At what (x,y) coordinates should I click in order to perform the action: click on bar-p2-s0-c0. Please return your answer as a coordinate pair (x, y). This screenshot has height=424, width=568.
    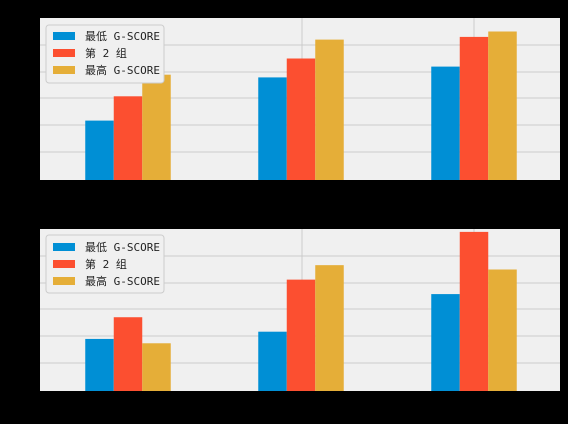
    Looking at the image, I should click on (99, 364).